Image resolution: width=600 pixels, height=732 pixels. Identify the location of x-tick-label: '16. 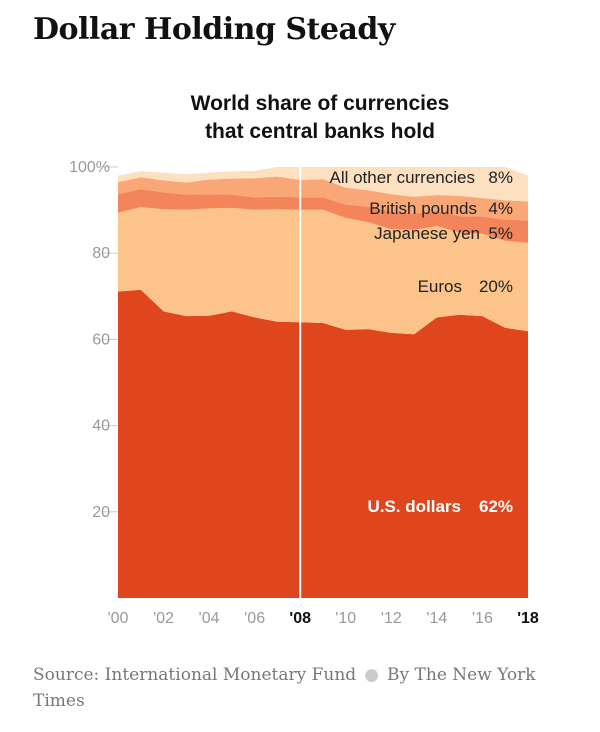
(482, 618).